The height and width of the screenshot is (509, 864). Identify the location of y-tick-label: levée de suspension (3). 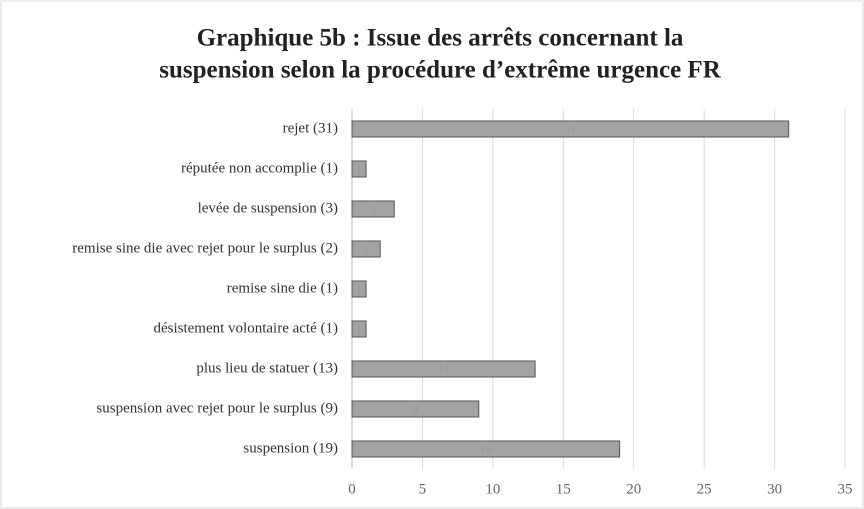
(268, 208).